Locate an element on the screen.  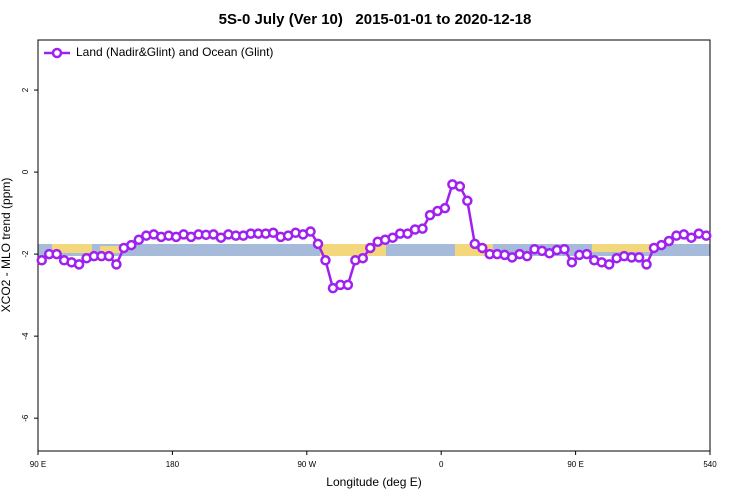
x-axis-label: Longitude (deg E) is located at coordinates (373, 482).